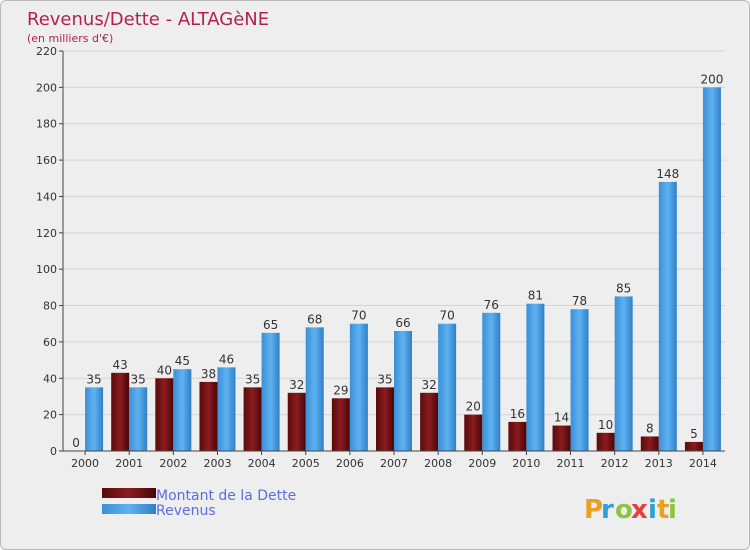  Describe the element at coordinates (703, 463) in the screenshot. I see `x-tick-label: 2014` at that location.